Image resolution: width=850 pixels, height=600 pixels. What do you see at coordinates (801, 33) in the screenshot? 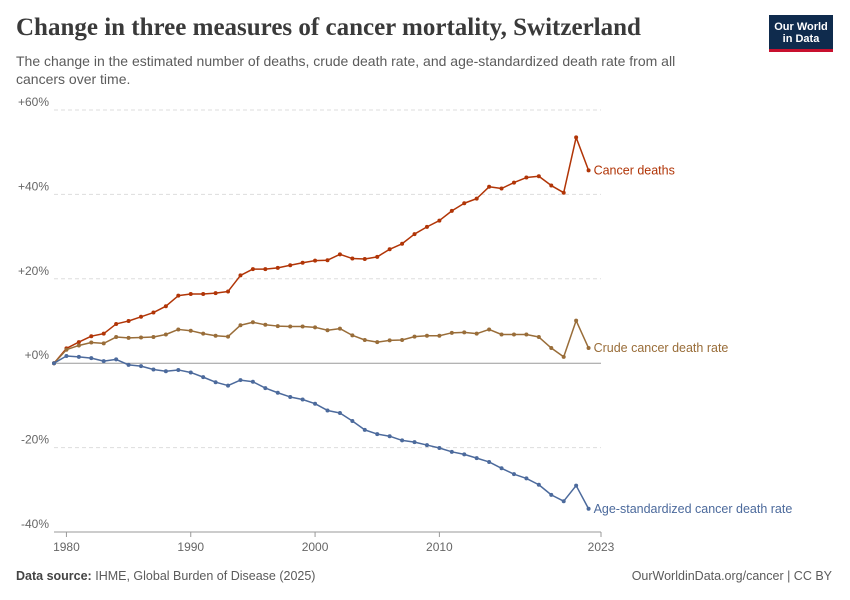
I see `owid-logo: Our World in Data` at bounding box center [801, 33].